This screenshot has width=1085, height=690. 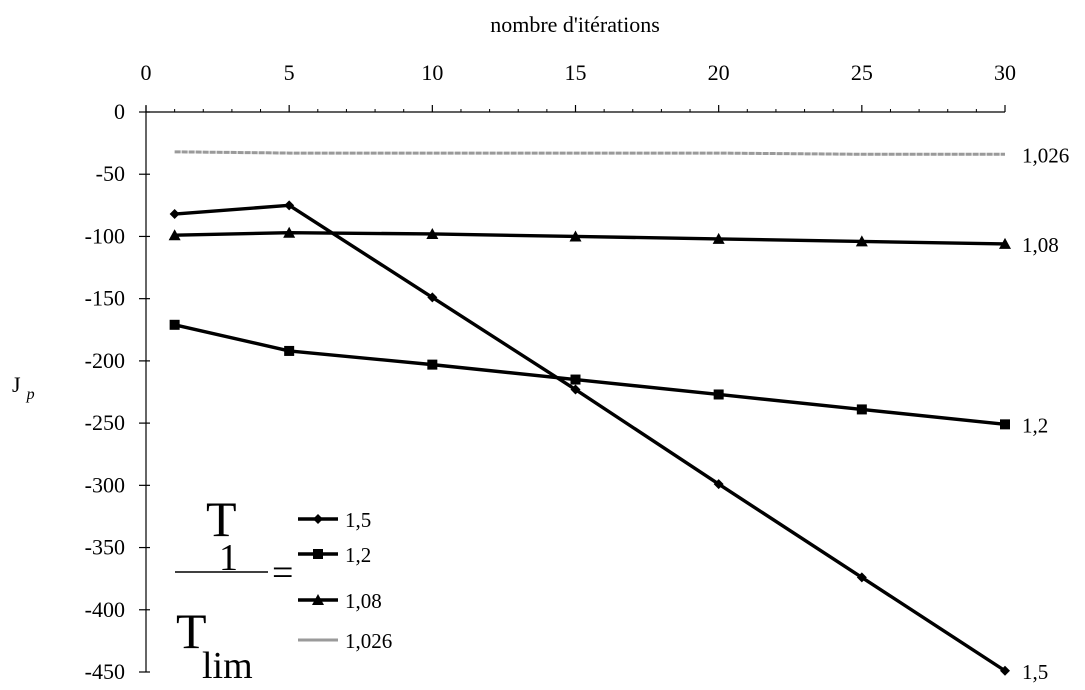 I want to click on legend-label: 1,08, so click(x=363, y=601).